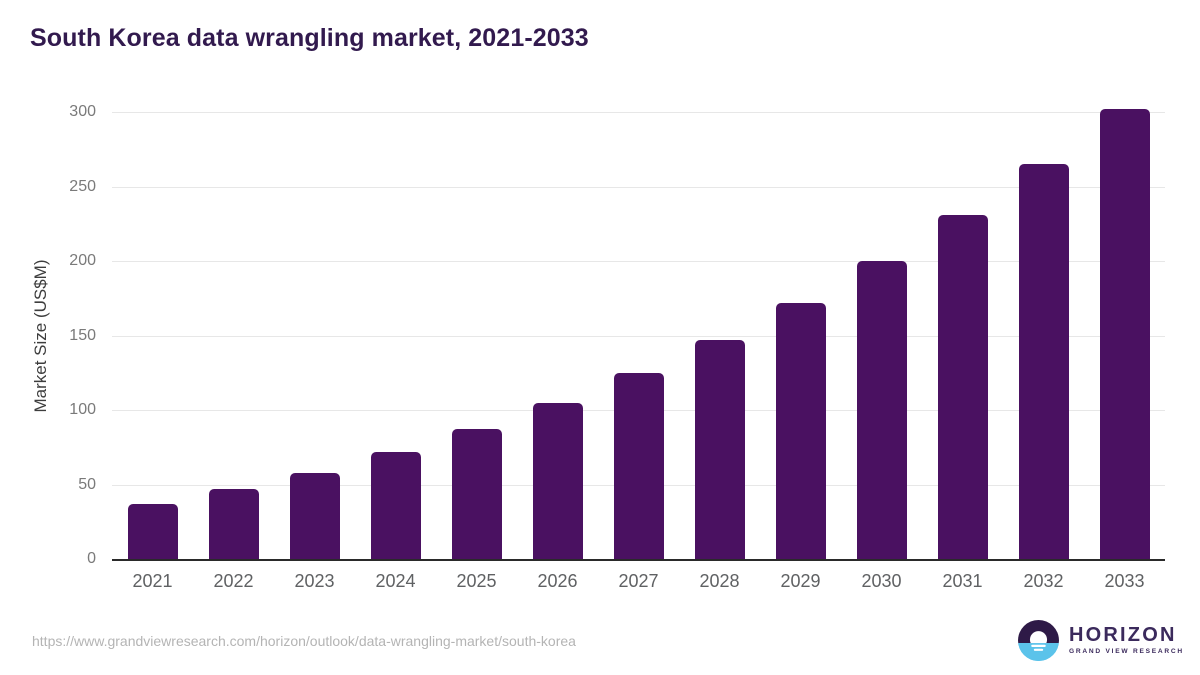 Image resolution: width=1200 pixels, height=675 pixels. Describe the element at coordinates (395, 505) in the screenshot. I see `bar-2024` at that location.